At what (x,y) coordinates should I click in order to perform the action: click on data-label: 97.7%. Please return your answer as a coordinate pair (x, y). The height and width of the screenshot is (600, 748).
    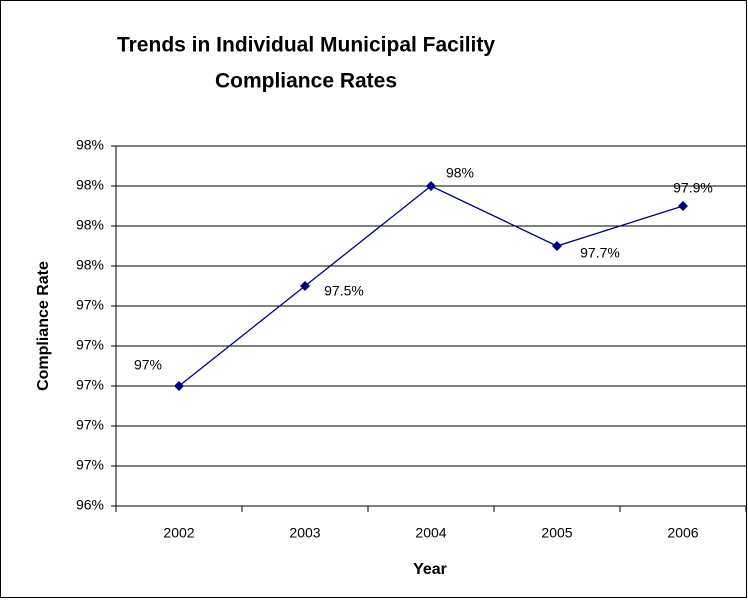
    Looking at the image, I should click on (600, 253).